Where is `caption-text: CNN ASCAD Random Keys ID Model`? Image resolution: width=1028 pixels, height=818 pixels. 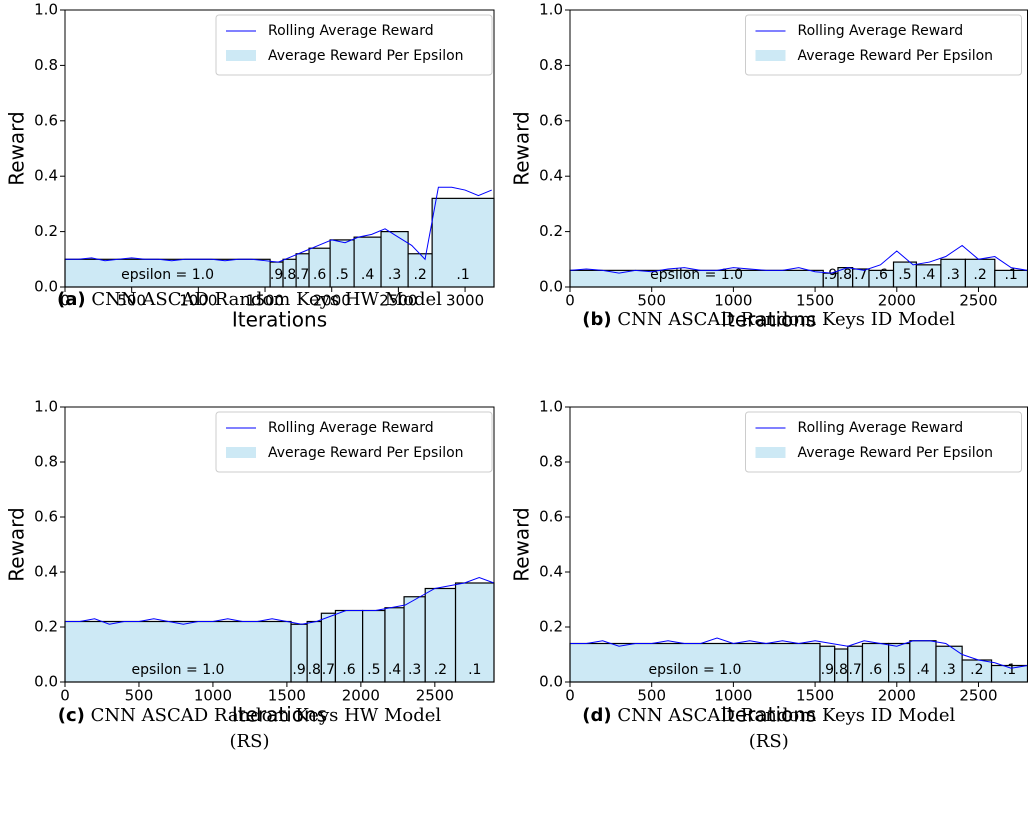
caption-text: CNN ASCAD Random Keys ID Model is located at coordinates (786, 319).